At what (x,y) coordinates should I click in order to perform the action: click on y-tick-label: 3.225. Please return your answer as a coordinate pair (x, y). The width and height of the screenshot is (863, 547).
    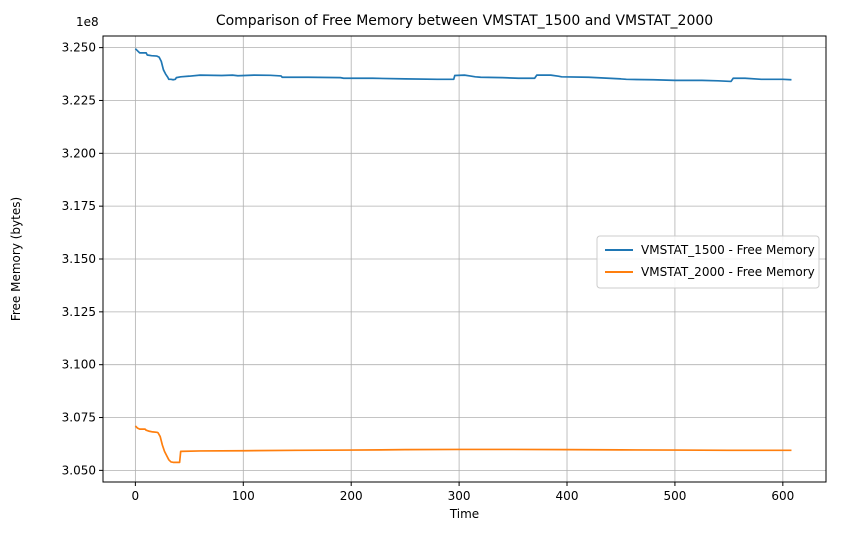
    Looking at the image, I should click on (79, 100).